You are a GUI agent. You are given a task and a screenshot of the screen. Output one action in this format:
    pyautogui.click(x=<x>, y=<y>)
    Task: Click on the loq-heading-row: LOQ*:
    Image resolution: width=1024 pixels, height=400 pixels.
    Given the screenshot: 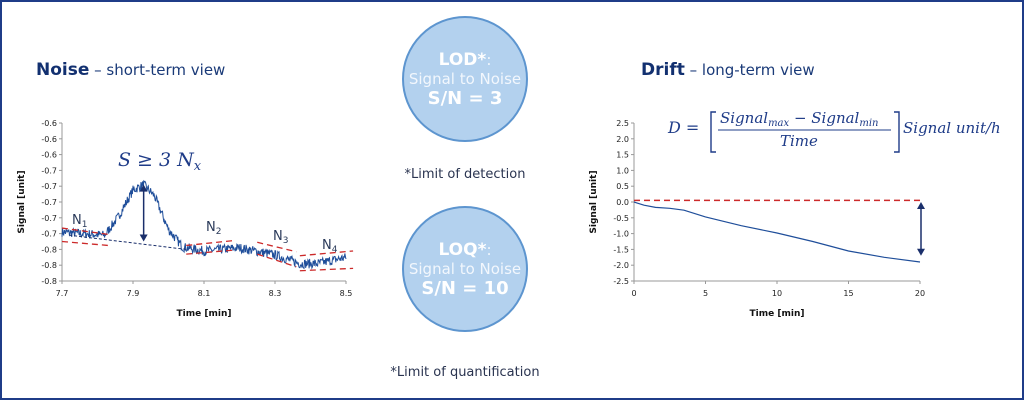 What is the action you would take?
    pyautogui.click(x=465, y=250)
    